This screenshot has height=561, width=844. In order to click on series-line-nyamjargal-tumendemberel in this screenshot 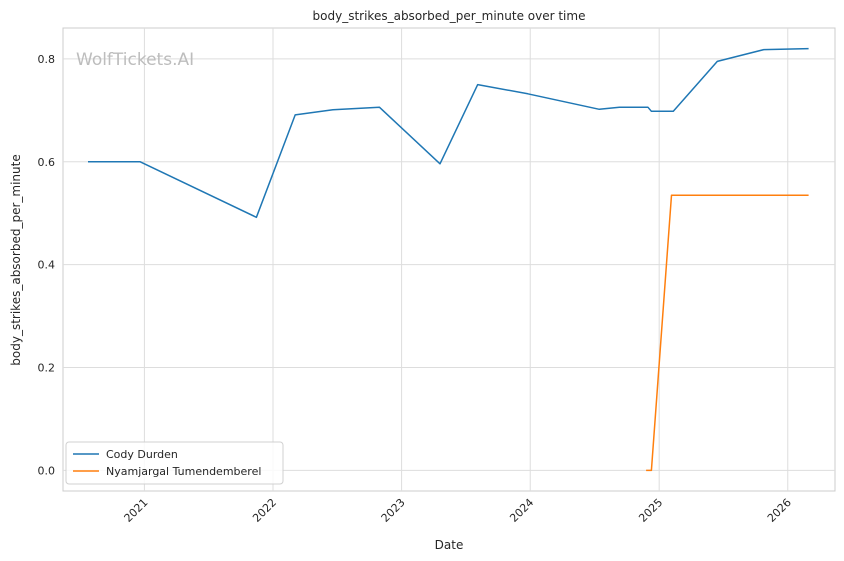, I will do `click(727, 333)`.